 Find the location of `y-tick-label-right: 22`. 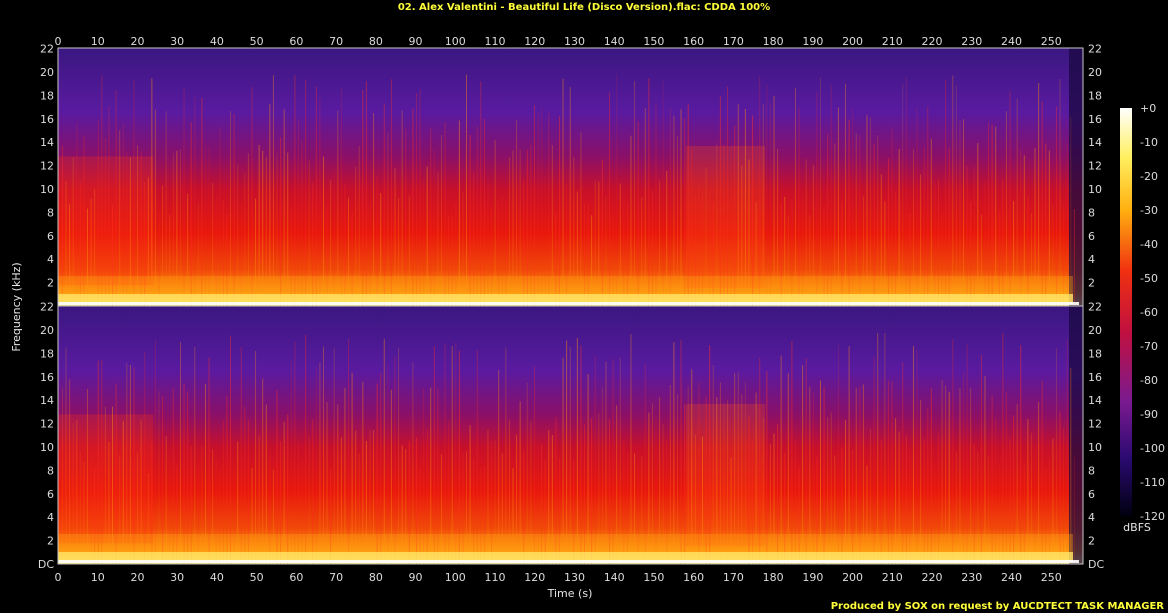

y-tick-label-right: 22 is located at coordinates (1095, 307).